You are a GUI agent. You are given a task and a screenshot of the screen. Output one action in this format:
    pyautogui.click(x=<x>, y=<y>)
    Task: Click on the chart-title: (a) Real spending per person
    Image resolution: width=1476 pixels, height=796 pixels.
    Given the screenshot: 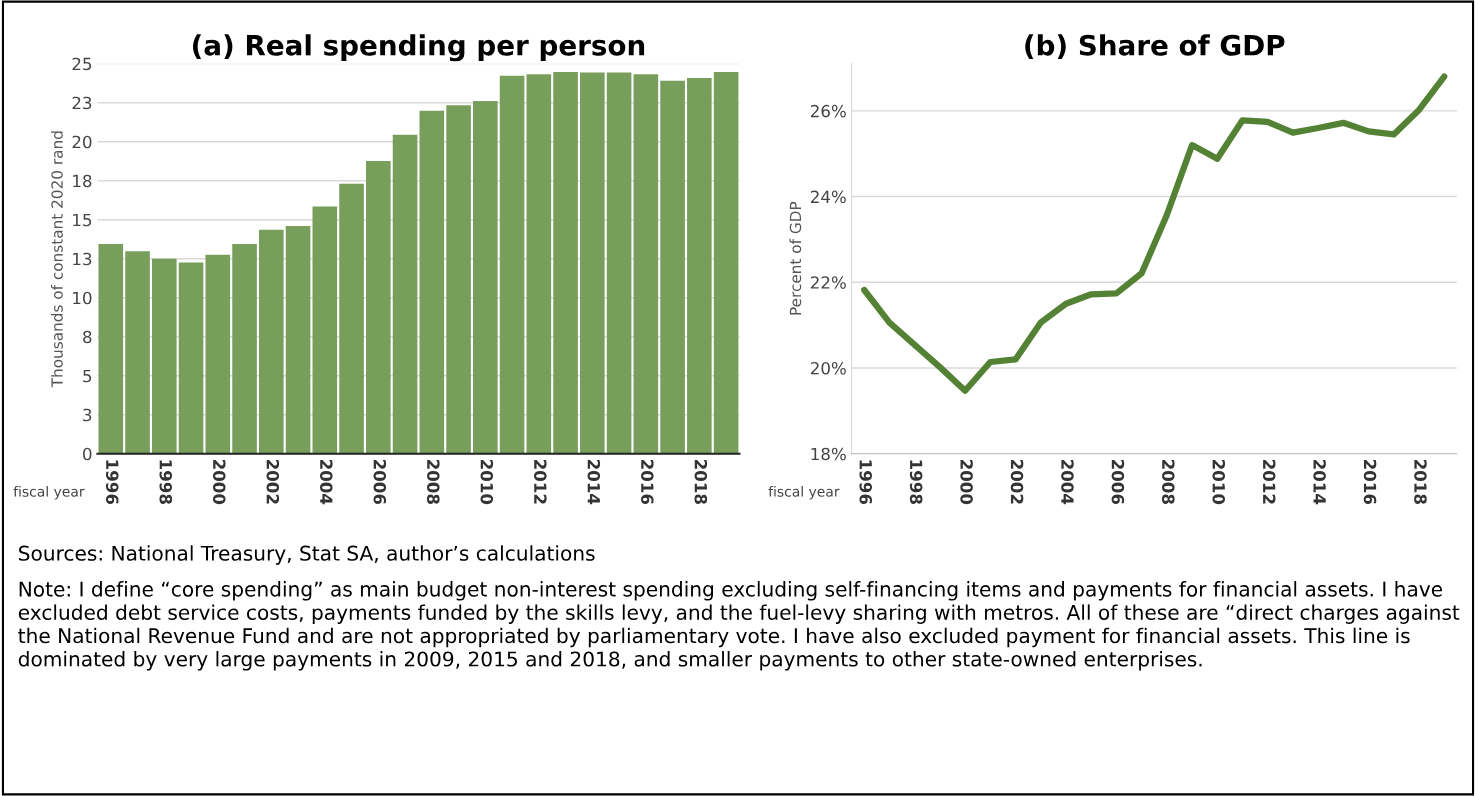 What is the action you would take?
    pyautogui.click(x=419, y=48)
    